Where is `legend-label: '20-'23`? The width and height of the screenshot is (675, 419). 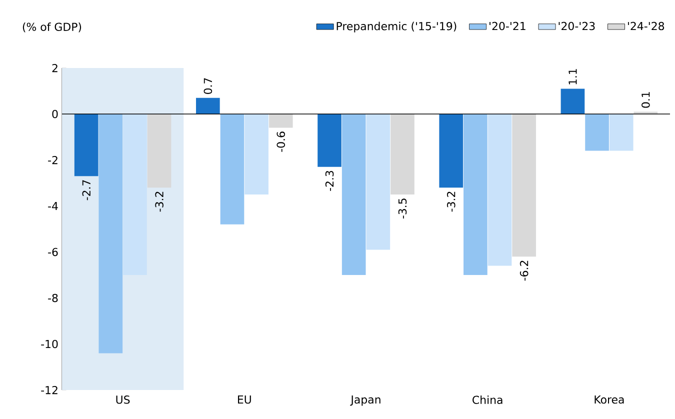 legend-label: '20-'23 is located at coordinates (576, 26).